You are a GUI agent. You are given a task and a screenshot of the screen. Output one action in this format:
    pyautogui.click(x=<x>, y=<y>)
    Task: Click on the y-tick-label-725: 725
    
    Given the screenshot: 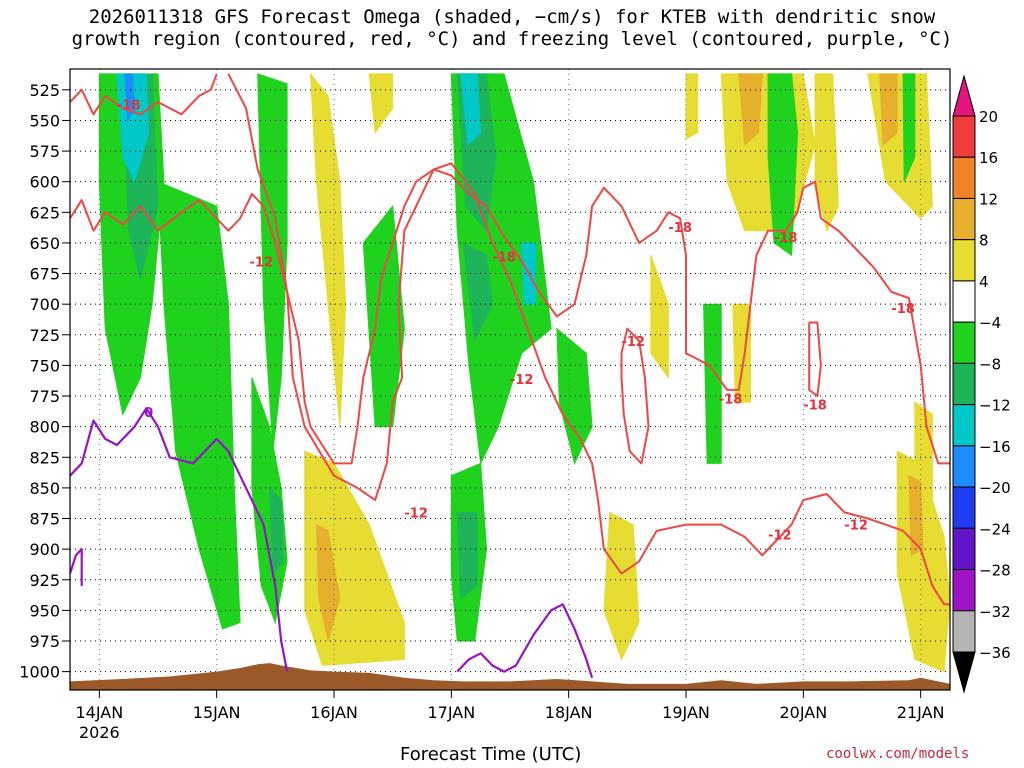 What is the action you would take?
    pyautogui.click(x=44, y=335)
    